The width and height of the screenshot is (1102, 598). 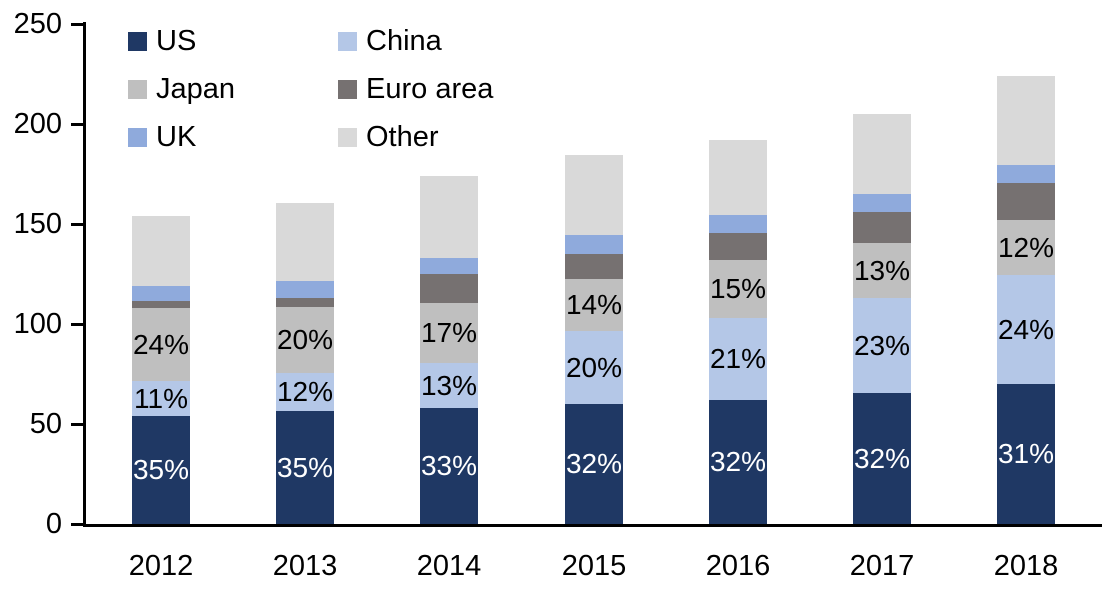 What do you see at coordinates (594, 244) in the screenshot?
I see `segment-uk-2015` at bounding box center [594, 244].